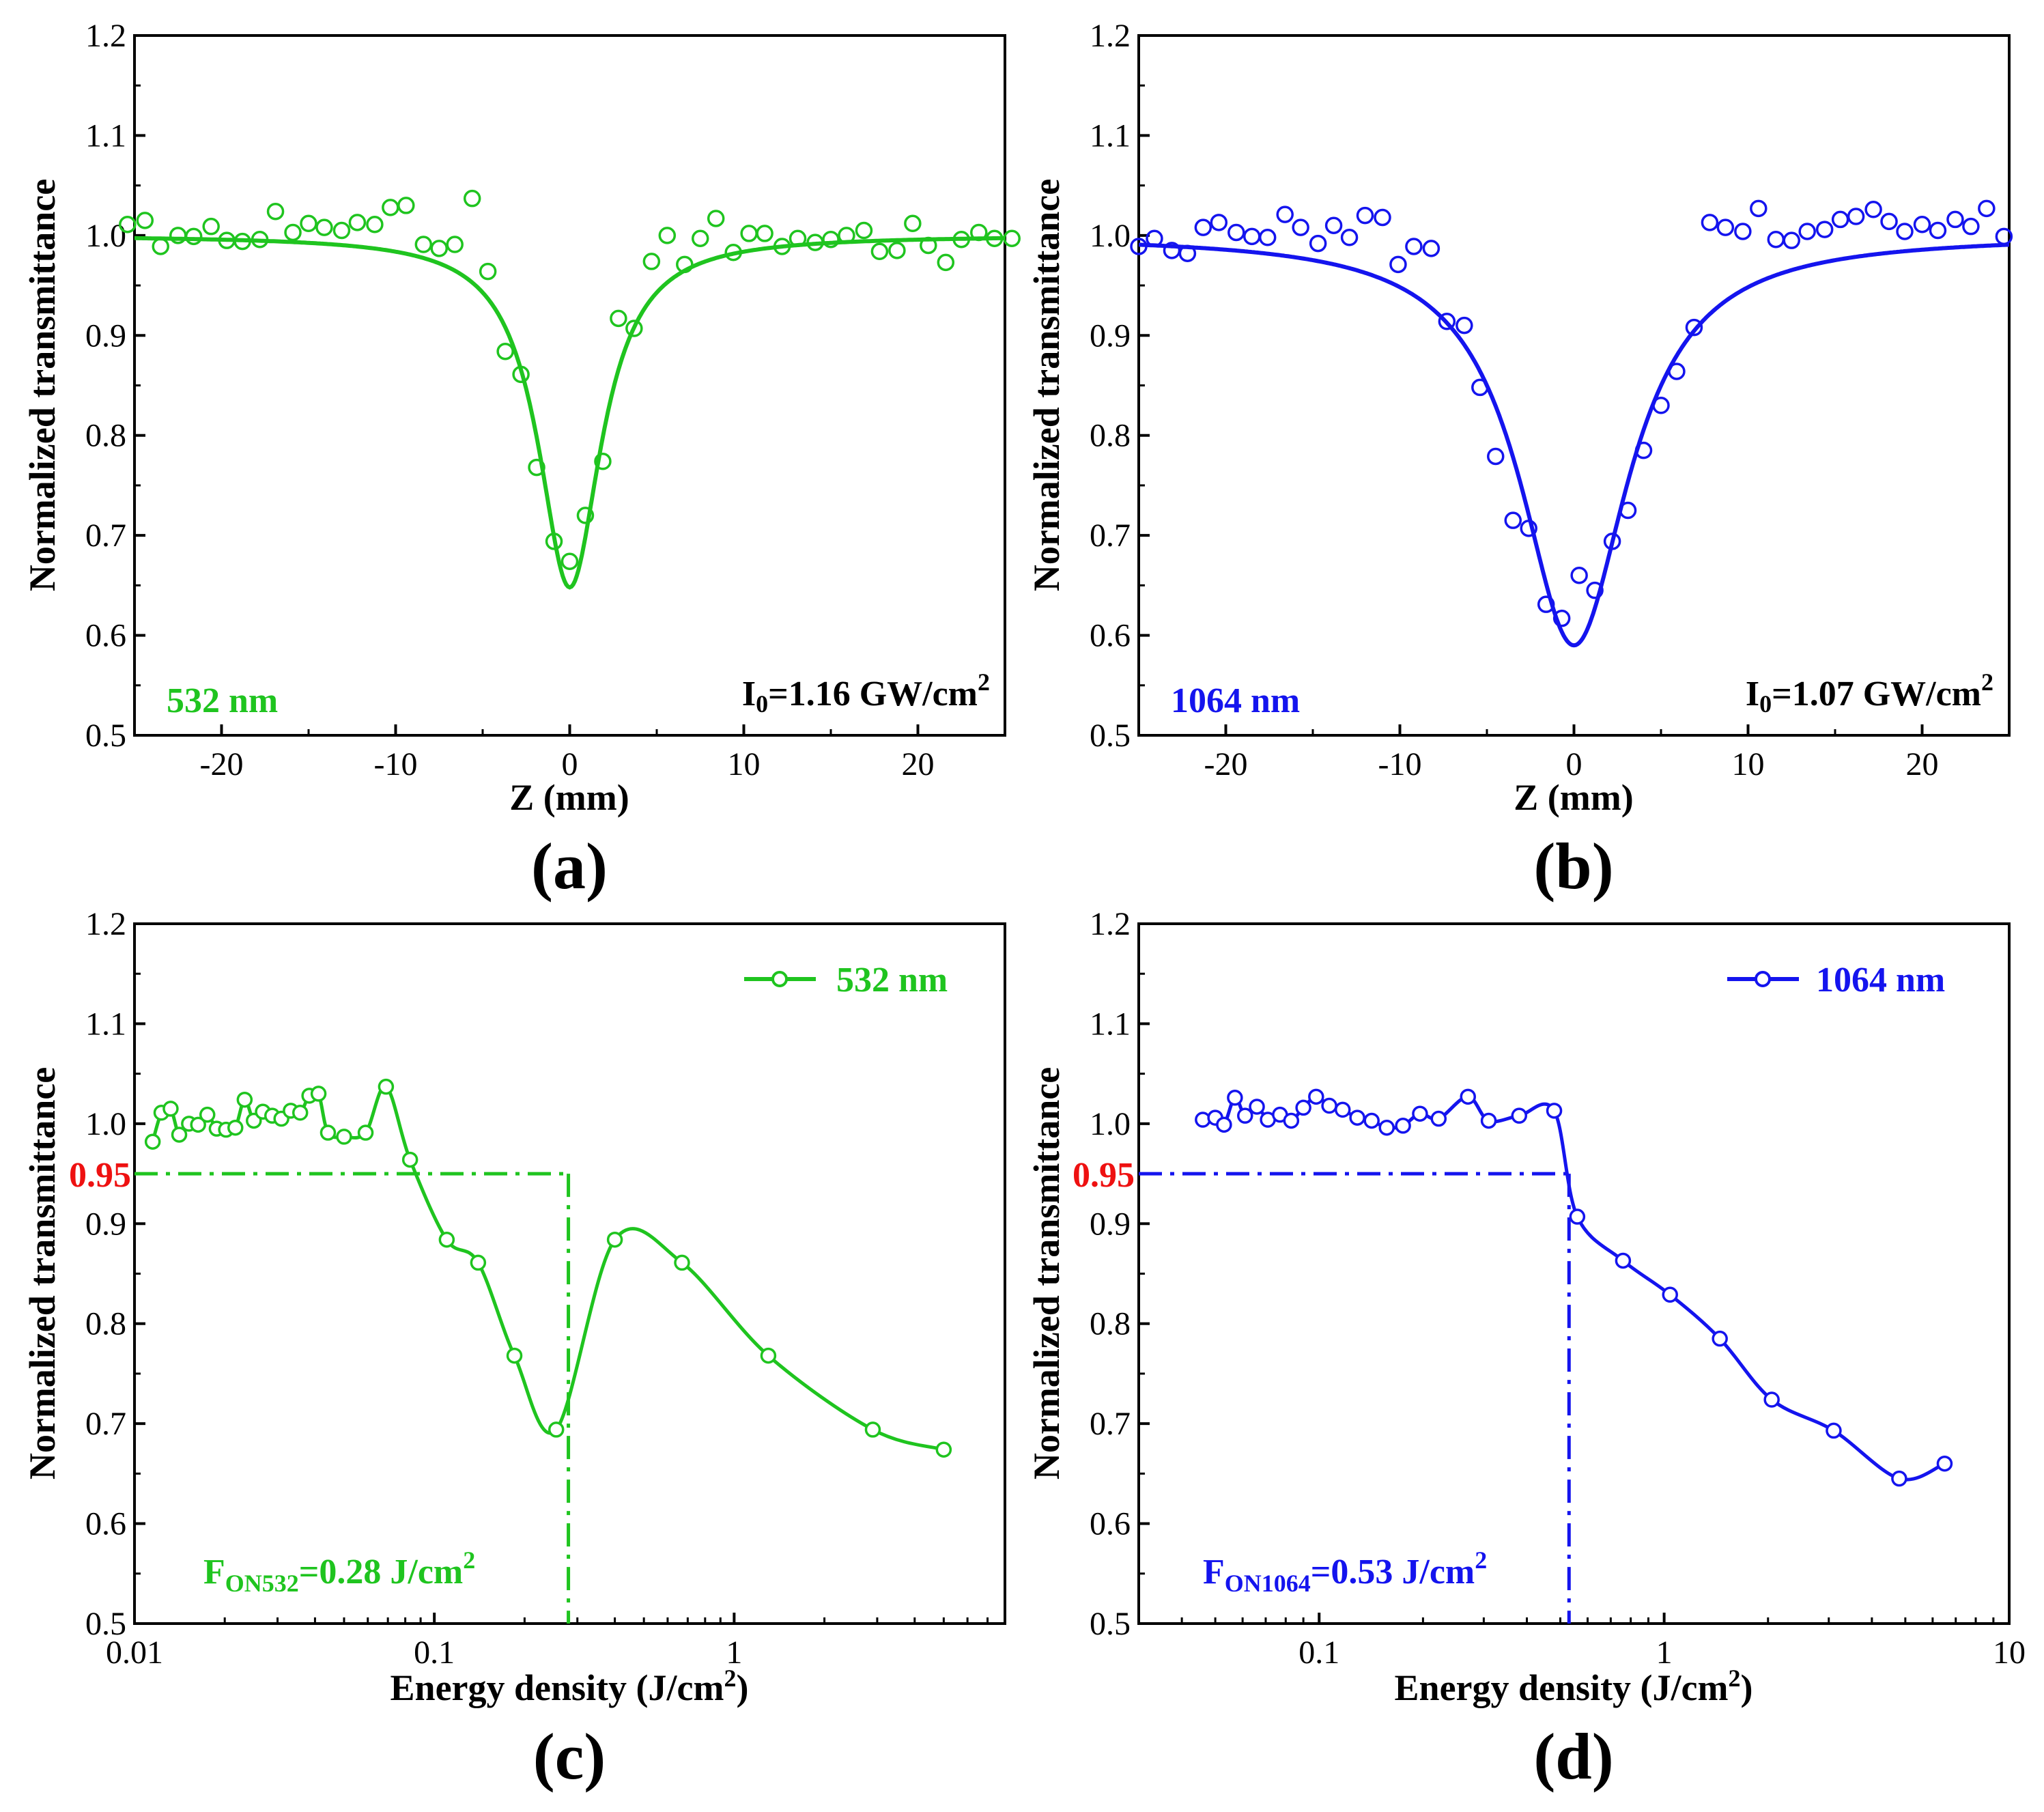 The image size is (2044, 1812). What do you see at coordinates (570, 1686) in the screenshot?
I see `x-axis-title-c: Energy density (J/cm2)` at bounding box center [570, 1686].